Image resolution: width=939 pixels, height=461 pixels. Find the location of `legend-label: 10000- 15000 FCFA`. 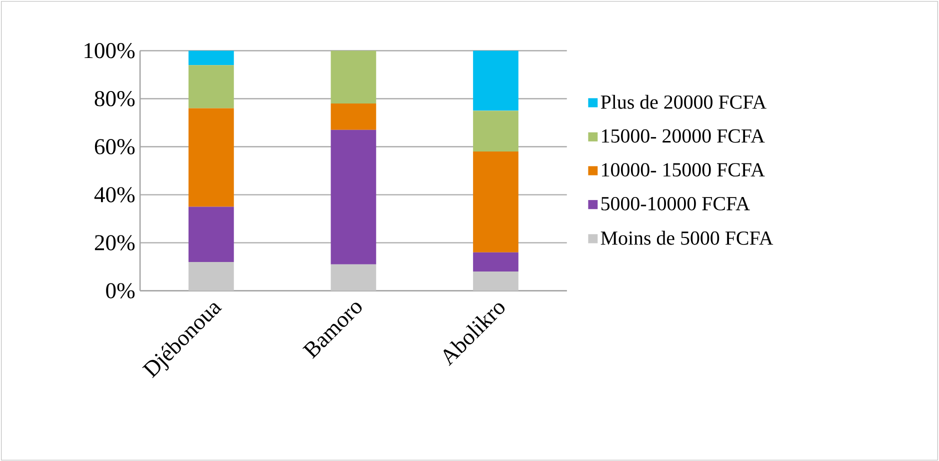

legend-label: 10000- 15000 FCFA is located at coordinates (683, 169).